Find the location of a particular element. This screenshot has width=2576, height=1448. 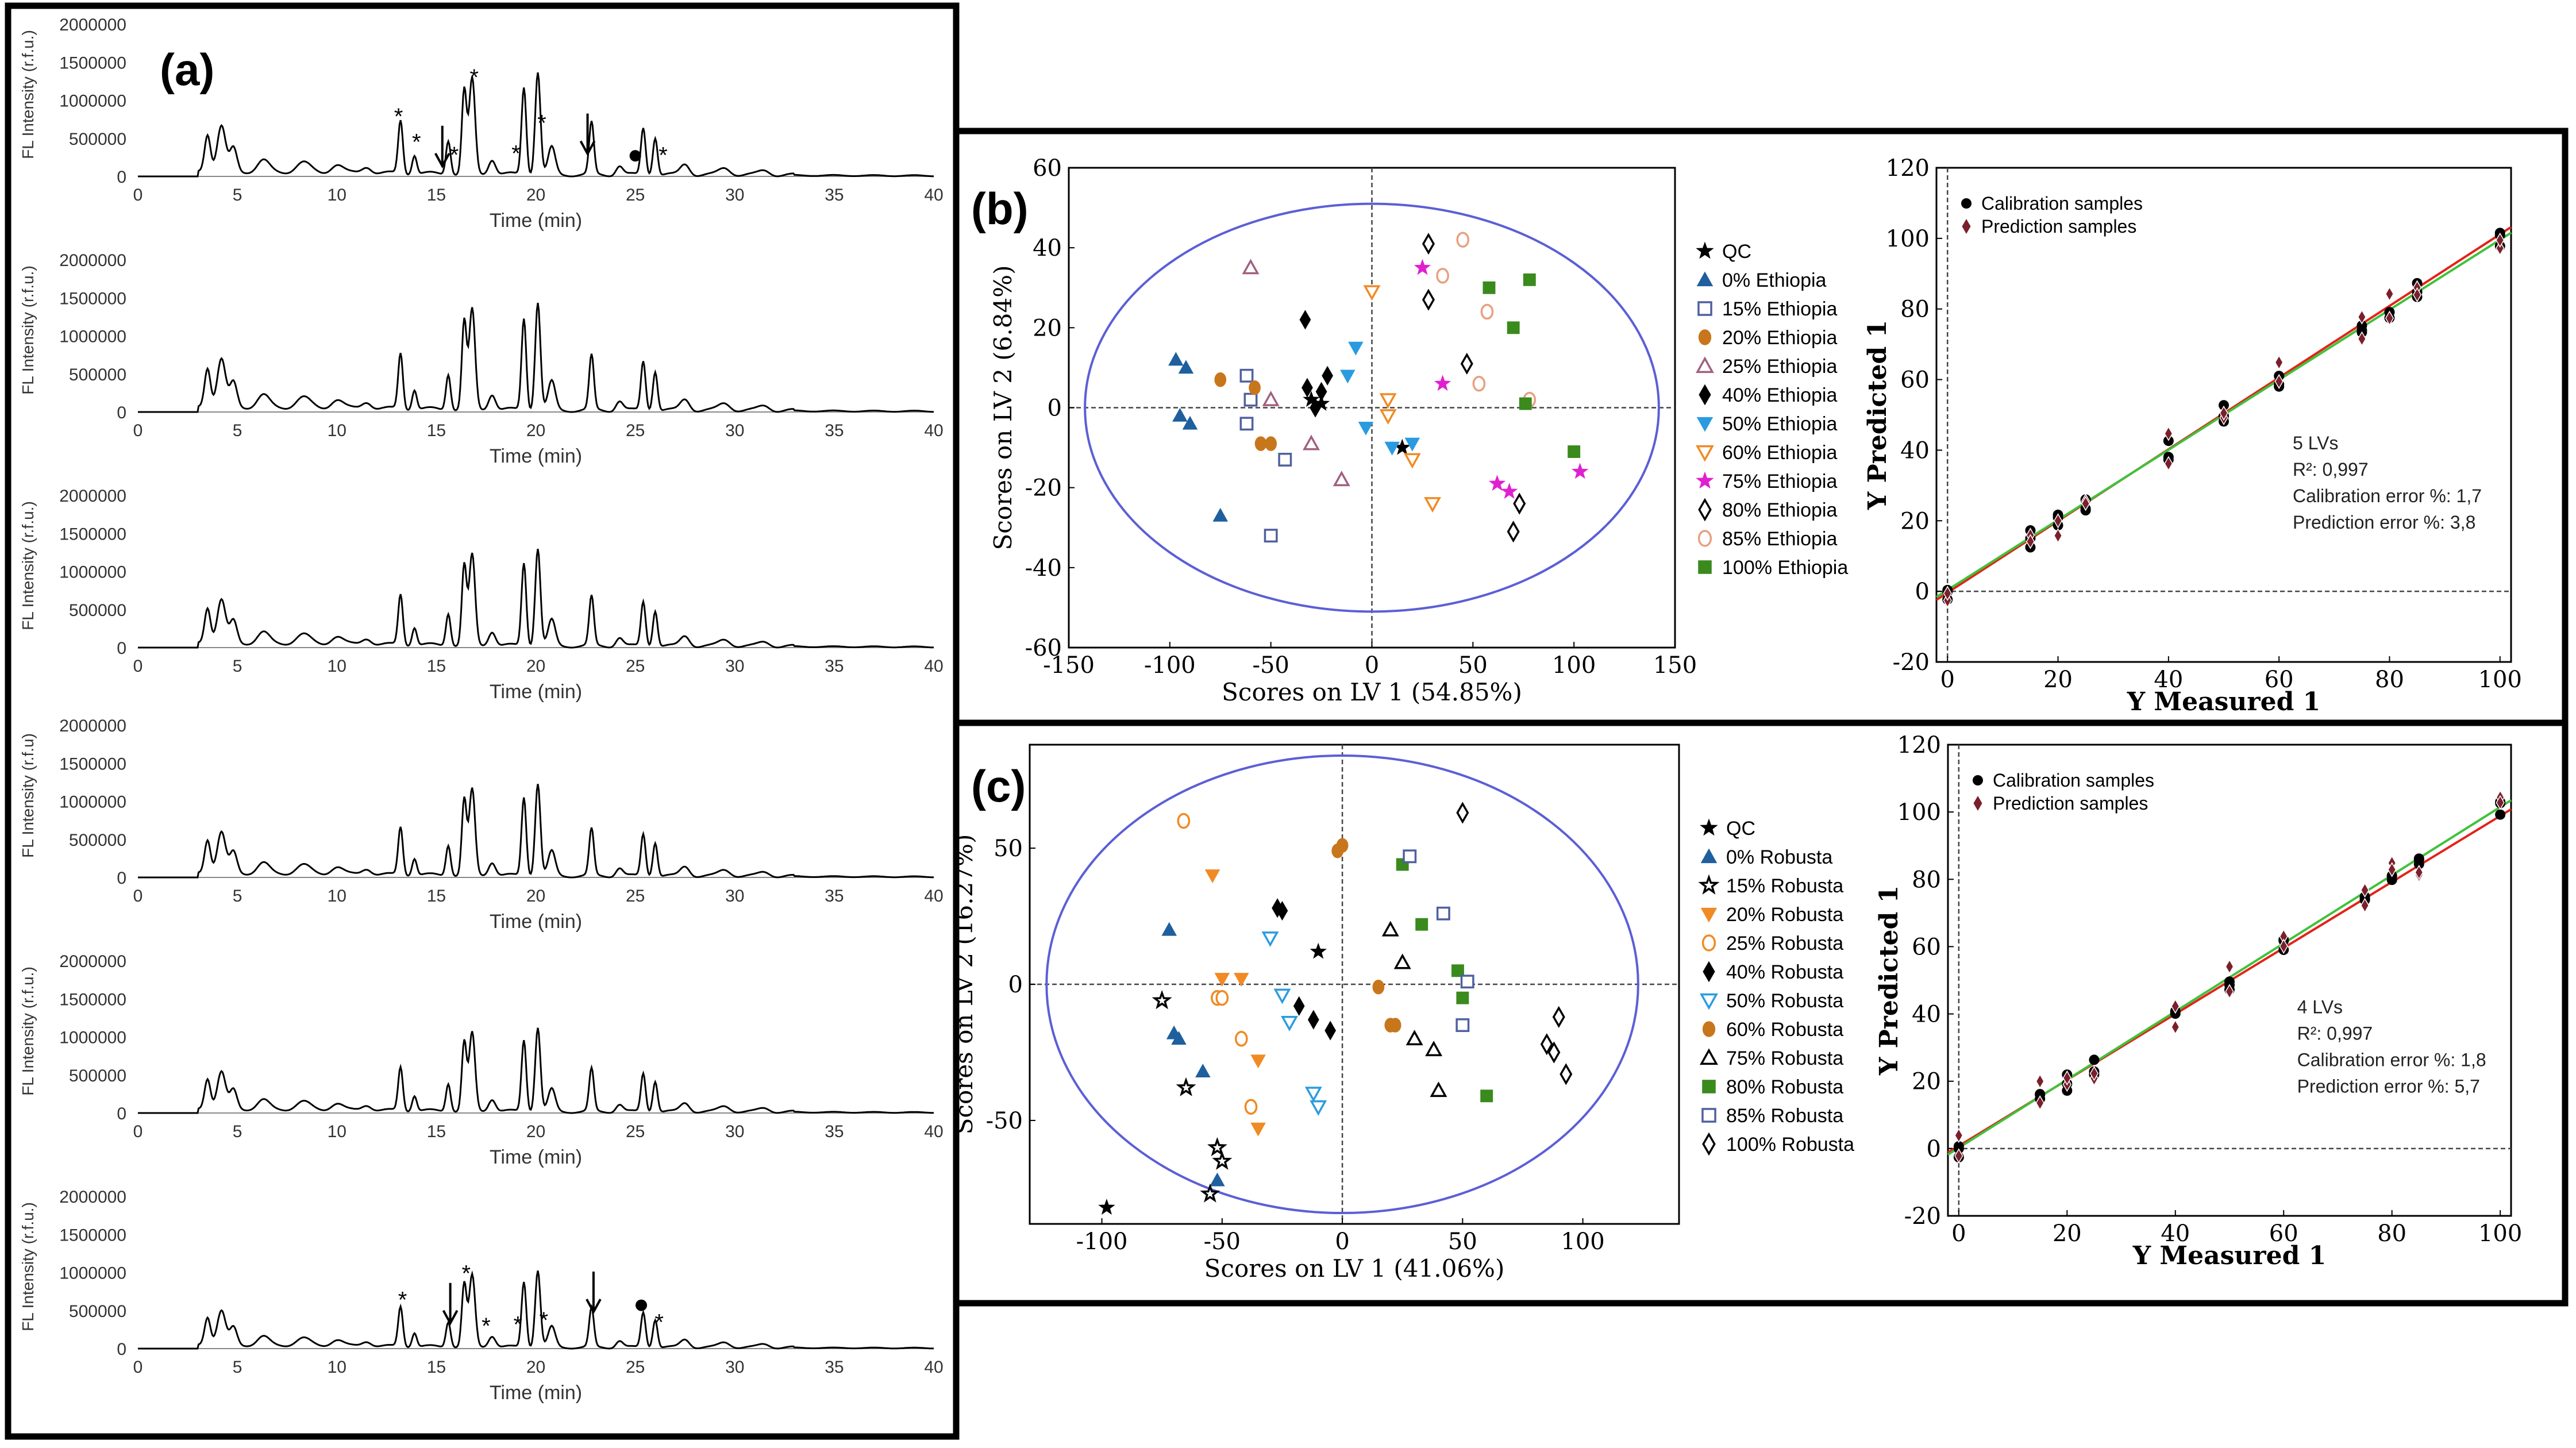

legend-label: 75% Robusta is located at coordinates (1784, 1058).